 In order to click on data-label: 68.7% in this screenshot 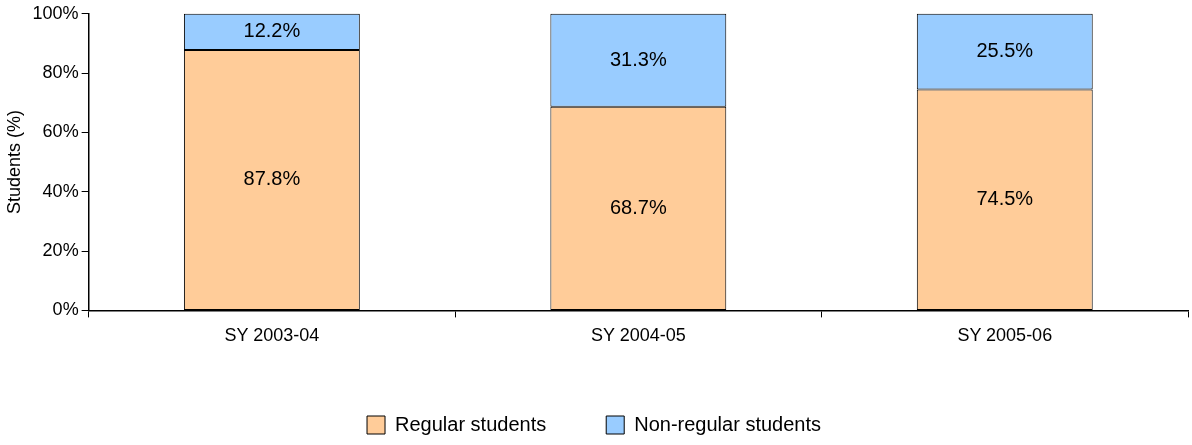, I will do `click(638, 206)`.